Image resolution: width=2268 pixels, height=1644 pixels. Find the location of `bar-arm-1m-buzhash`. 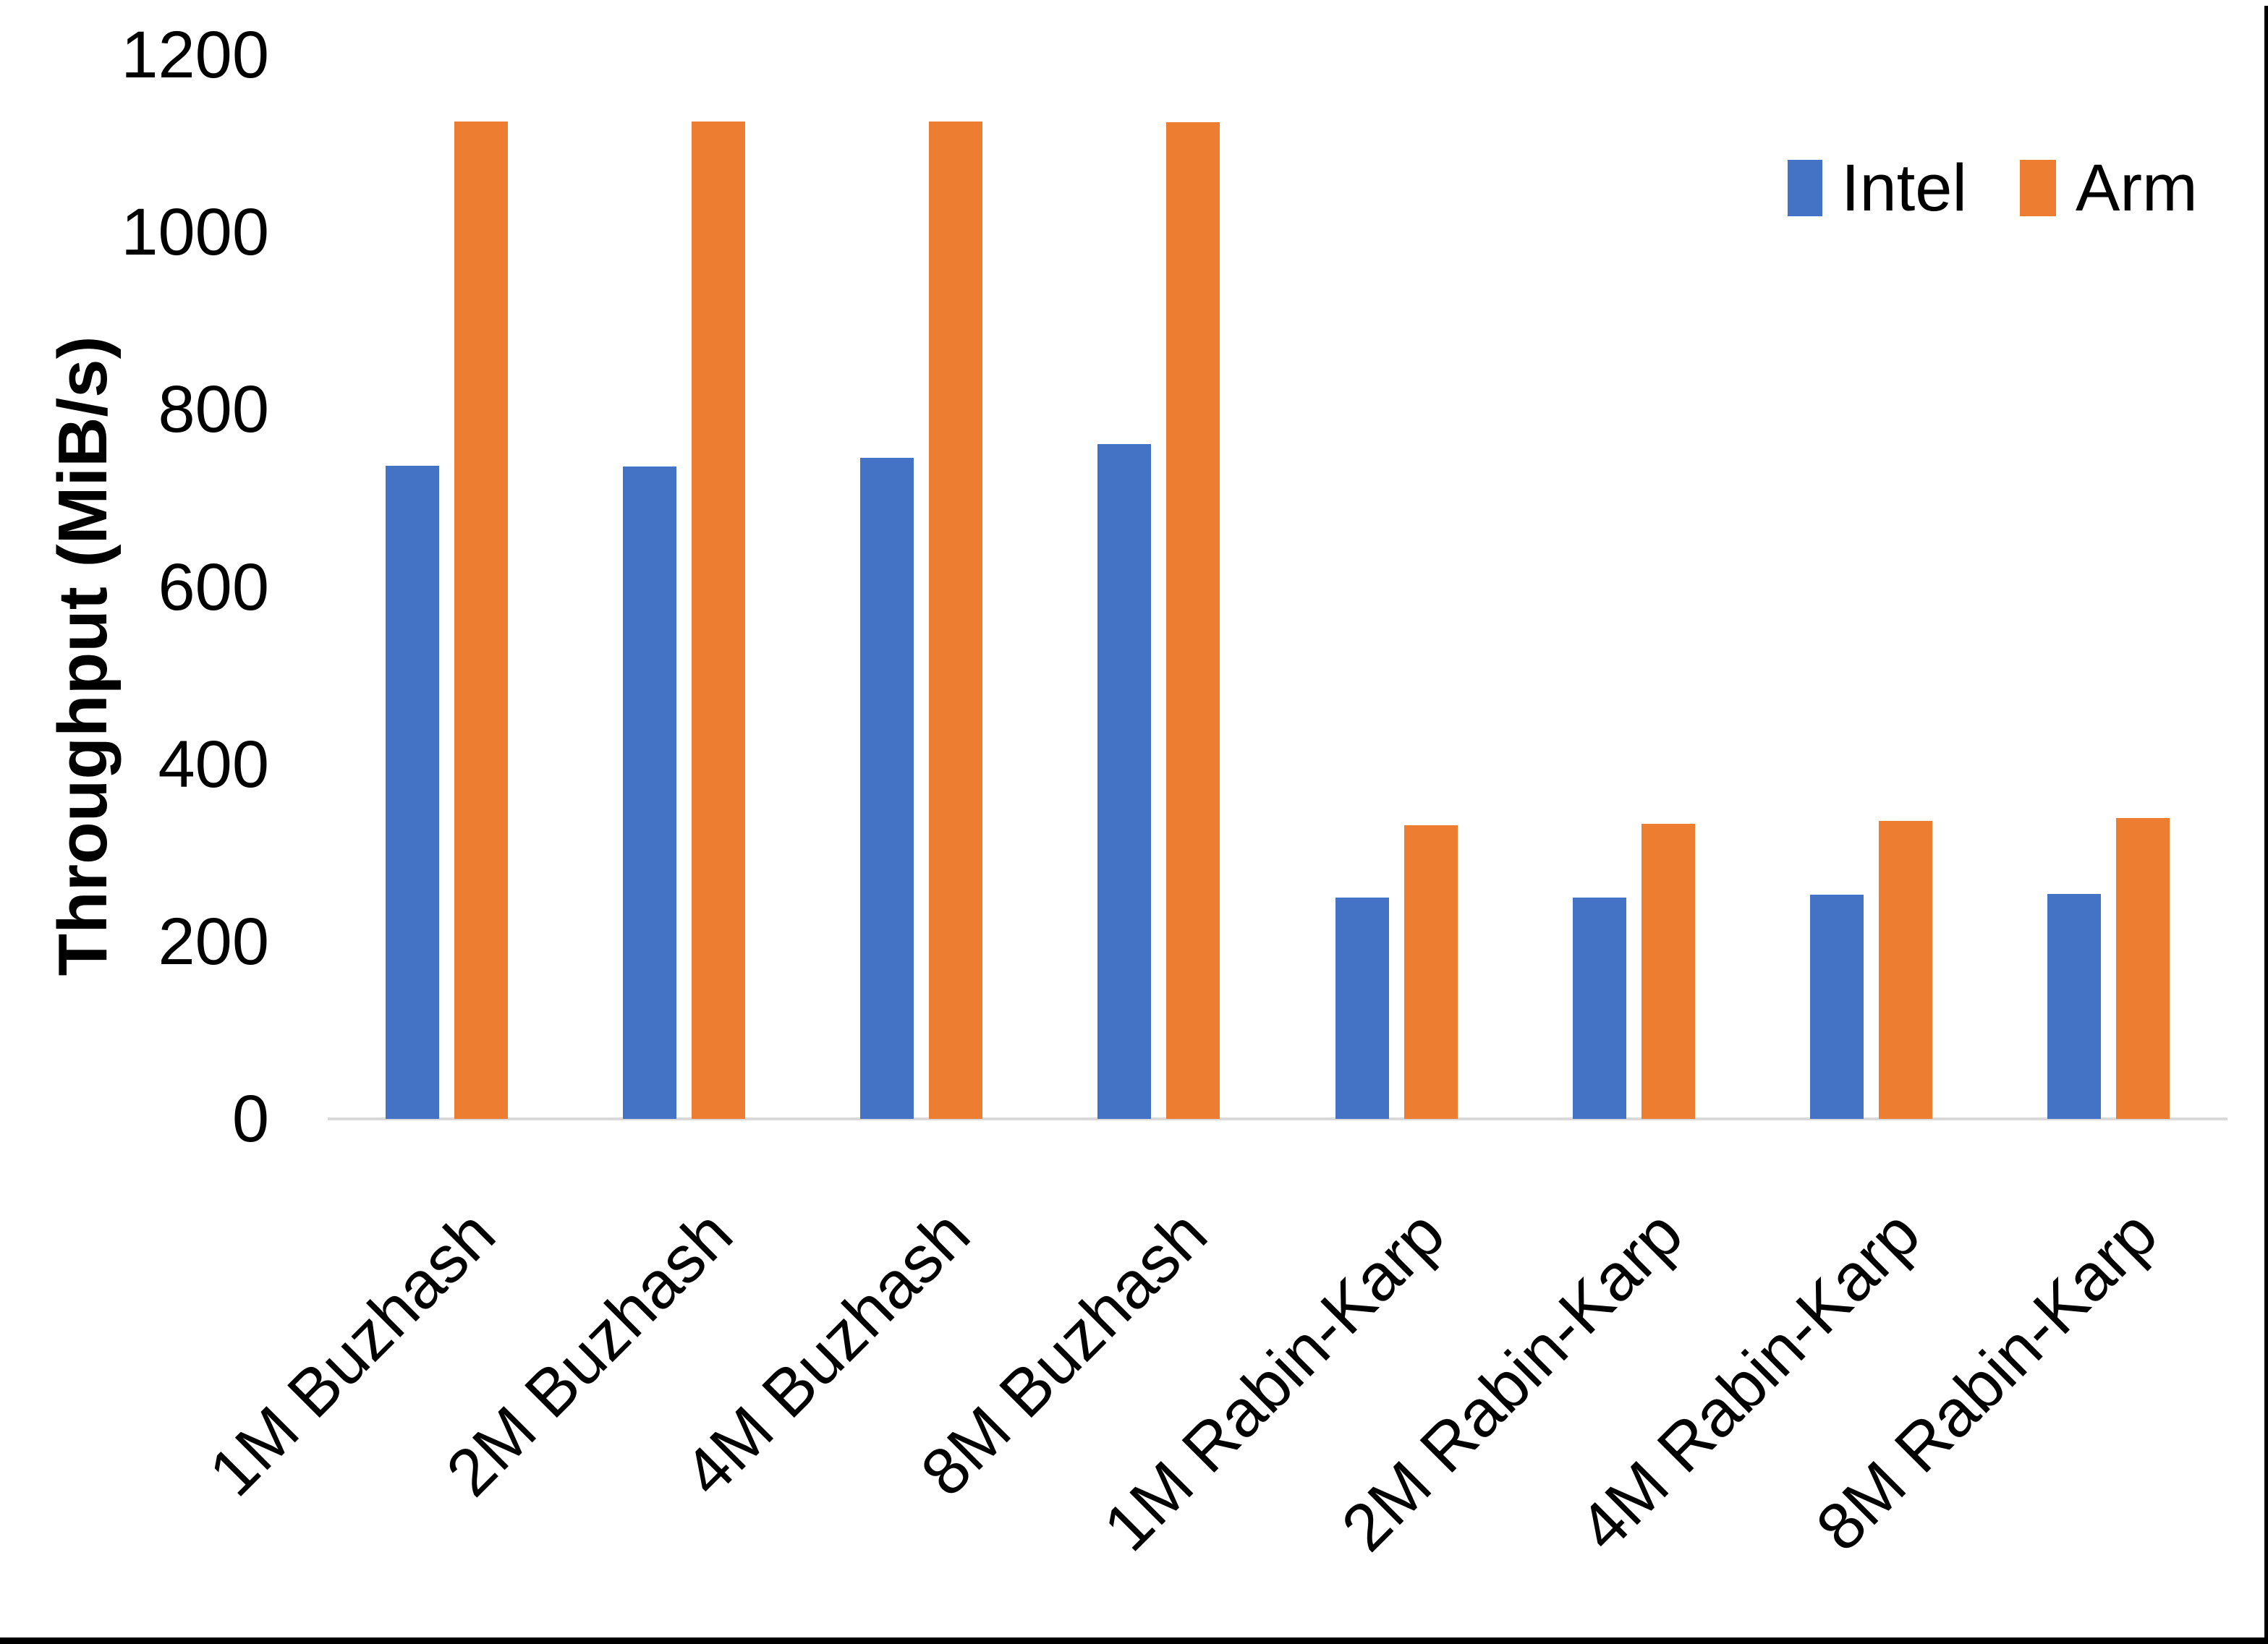

bar-arm-1m-buzhash is located at coordinates (481, 620).